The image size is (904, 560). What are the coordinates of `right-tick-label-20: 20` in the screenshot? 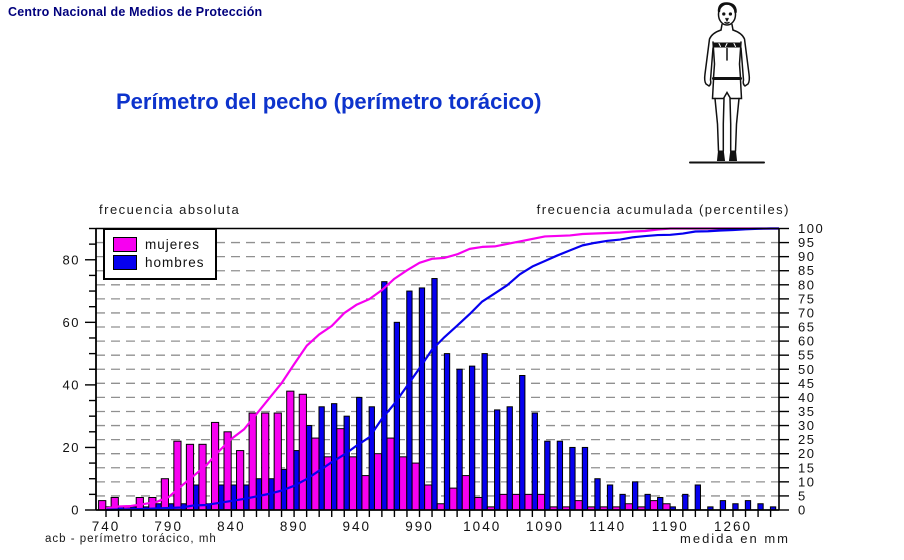 It's located at (806, 453).